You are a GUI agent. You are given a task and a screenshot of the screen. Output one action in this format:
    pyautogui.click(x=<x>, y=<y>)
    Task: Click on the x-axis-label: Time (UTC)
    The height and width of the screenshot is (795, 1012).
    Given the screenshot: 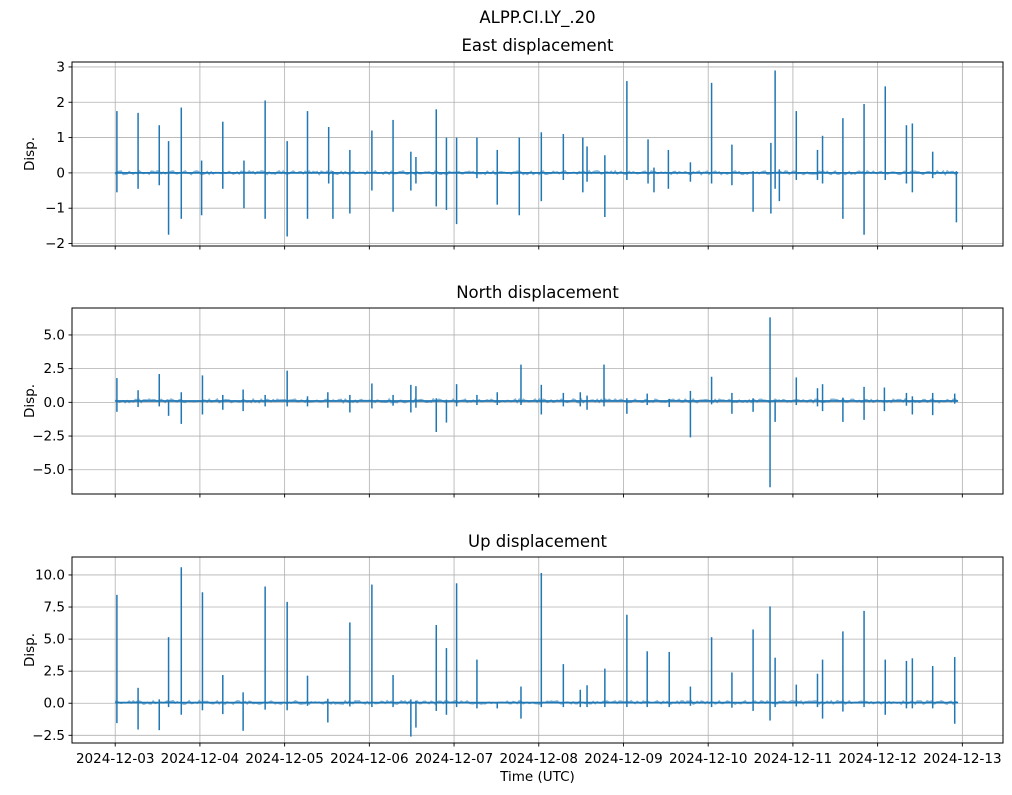 What is the action you would take?
    pyautogui.click(x=537, y=777)
    